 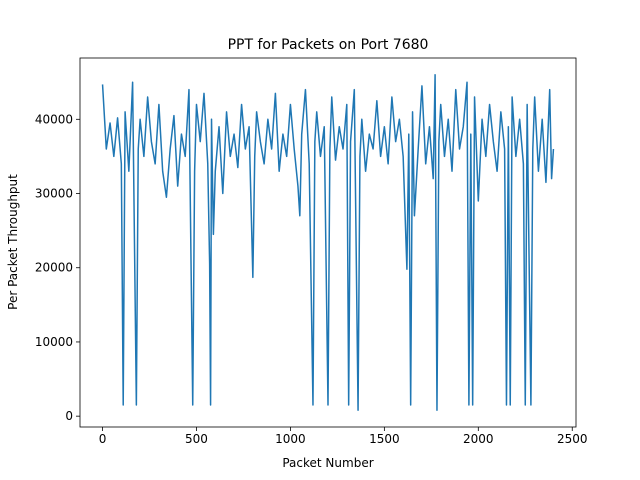 What do you see at coordinates (54, 194) in the screenshot?
I see `y-tick-label: 30000` at bounding box center [54, 194].